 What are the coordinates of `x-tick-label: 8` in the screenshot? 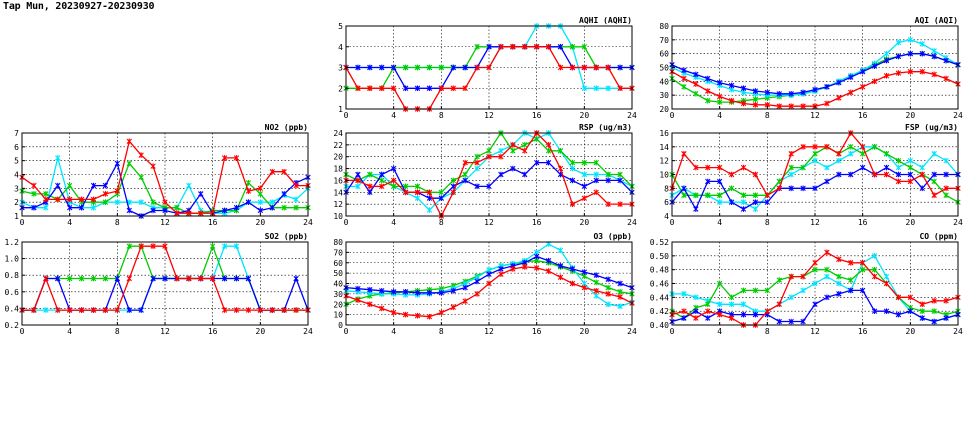 It's located at (441, 331).